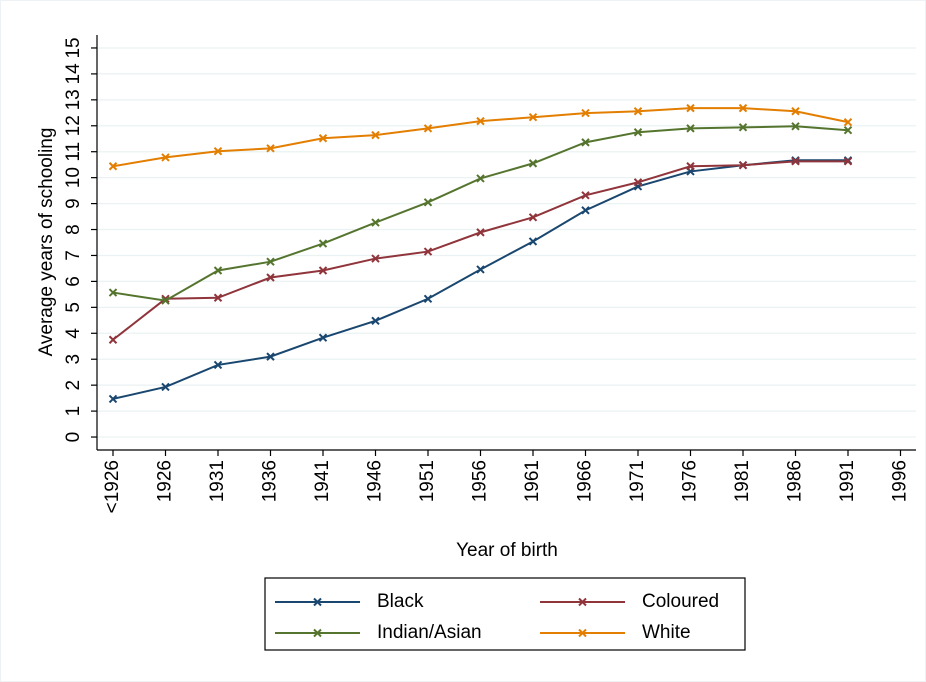  What do you see at coordinates (400, 601) in the screenshot?
I see `legend-label: Black` at bounding box center [400, 601].